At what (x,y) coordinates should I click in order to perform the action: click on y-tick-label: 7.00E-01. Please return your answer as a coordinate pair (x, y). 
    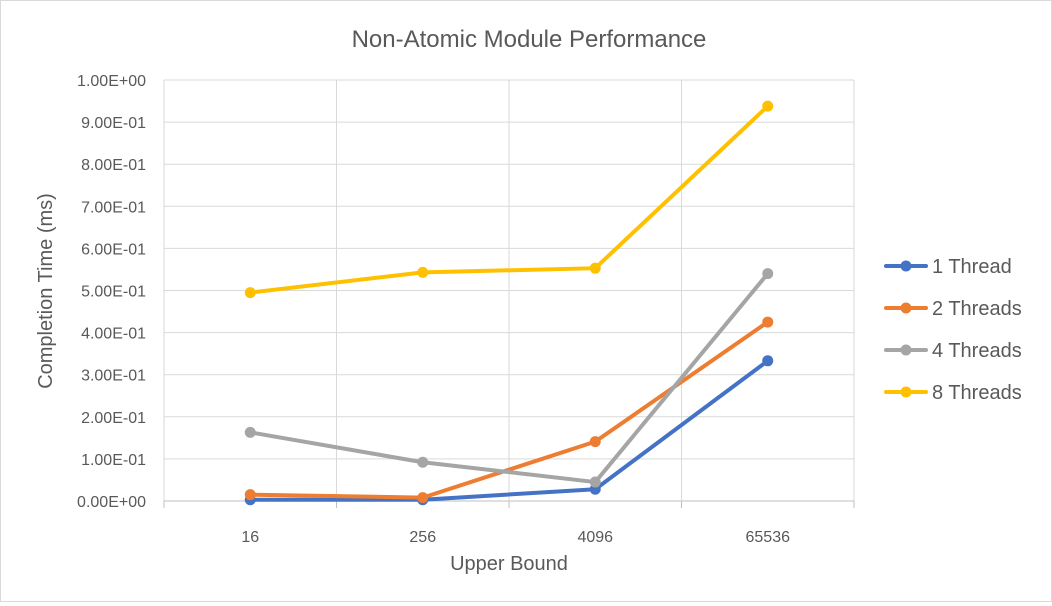
    Looking at the image, I should click on (113, 207).